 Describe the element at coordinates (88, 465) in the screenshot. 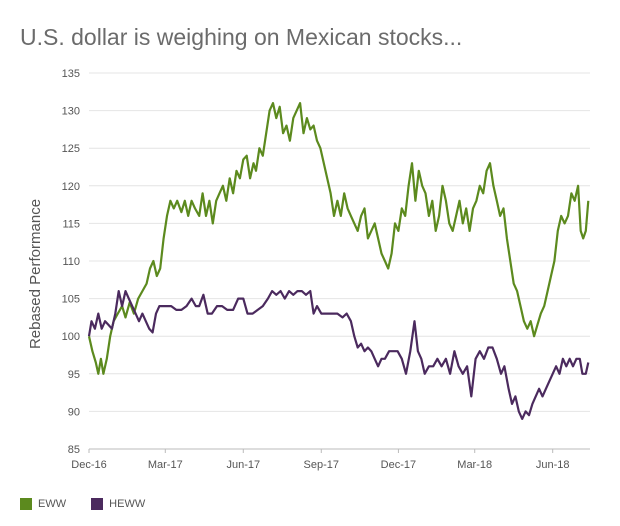

I see `x-tick-label: Dec-16` at that location.